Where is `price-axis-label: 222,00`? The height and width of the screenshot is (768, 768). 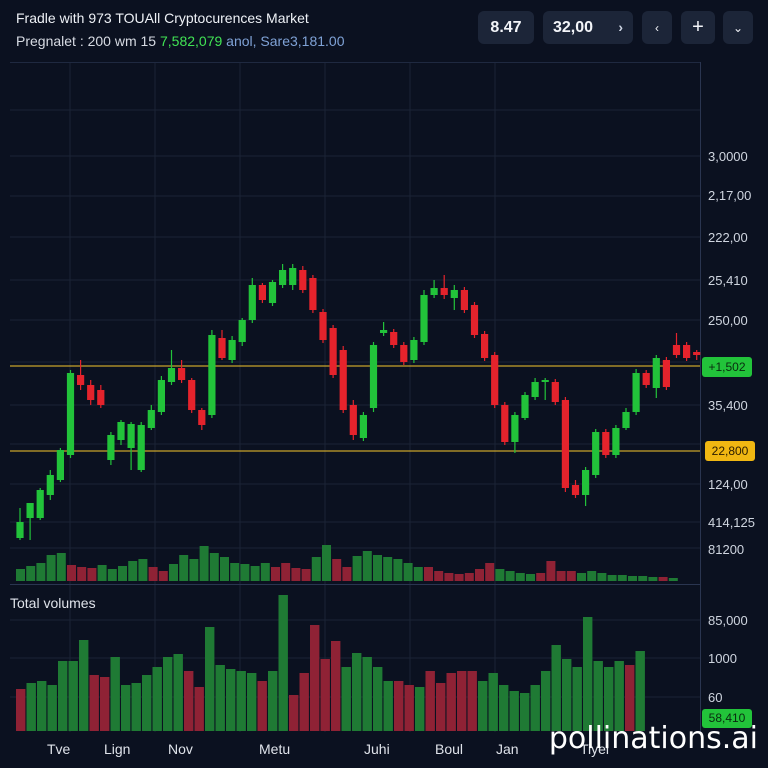
price-axis-label: 222,00 is located at coordinates (728, 237).